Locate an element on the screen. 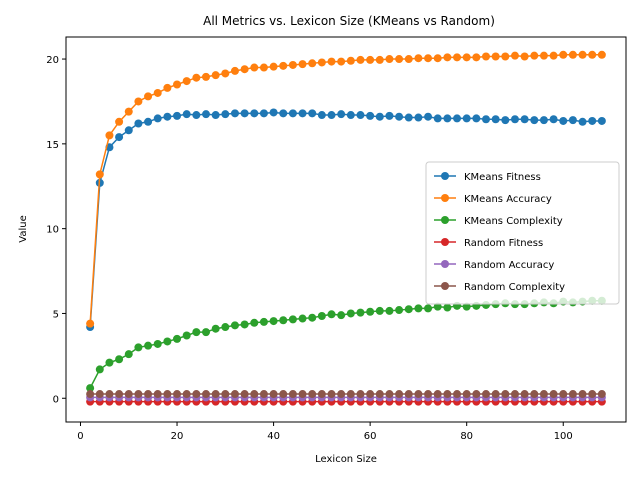 This screenshot has width=640, height=480. legend-item: Random Fitness is located at coordinates (488, 243).